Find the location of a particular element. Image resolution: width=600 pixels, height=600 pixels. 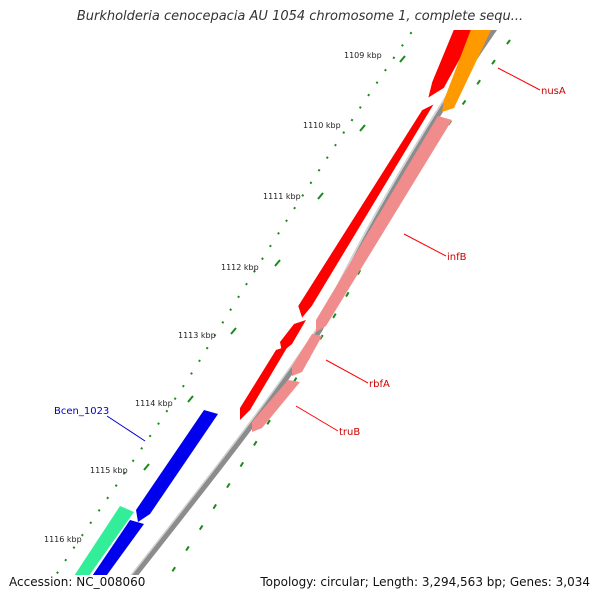

kbp-label-1115: 1115 kbp is located at coordinates (109, 470).